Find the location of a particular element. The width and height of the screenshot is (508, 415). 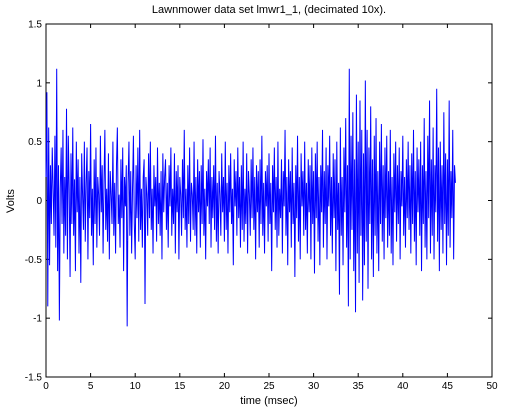

y-tick-label: 1 is located at coordinates (39, 83).